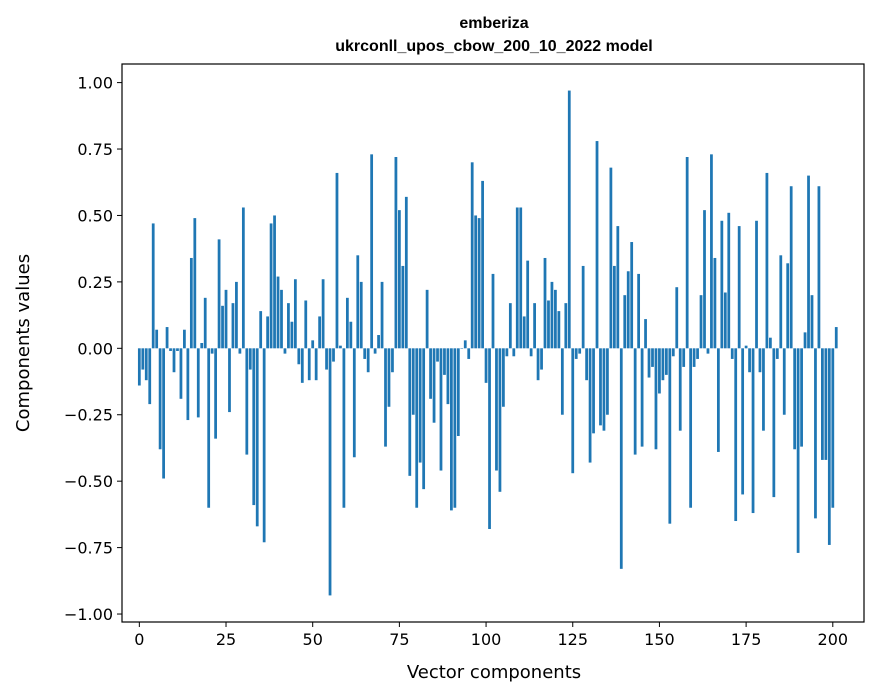 This screenshot has width=880, height=696. I want to click on y-tick-label: −0.25, so click(88, 415).